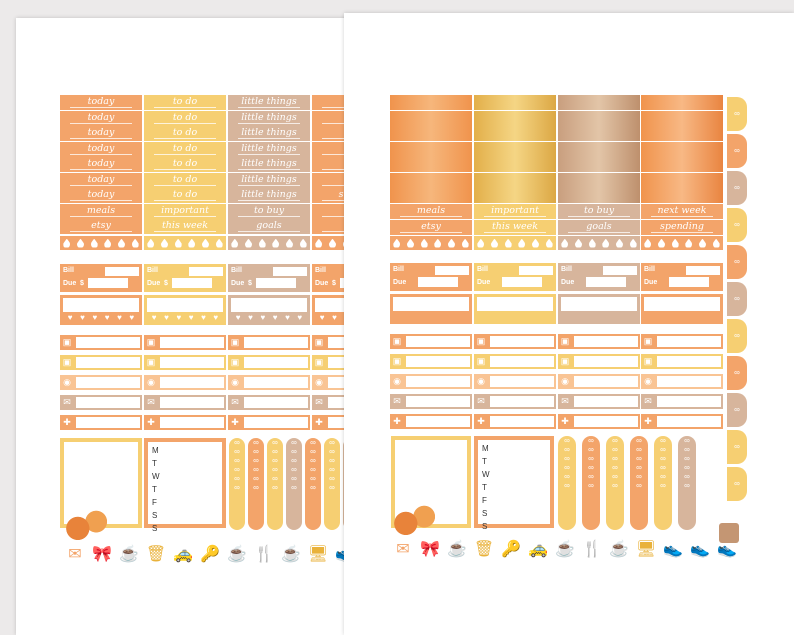 The width and height of the screenshot is (794, 635). I want to click on coffee-cup-icon: ☕, so click(291, 554).